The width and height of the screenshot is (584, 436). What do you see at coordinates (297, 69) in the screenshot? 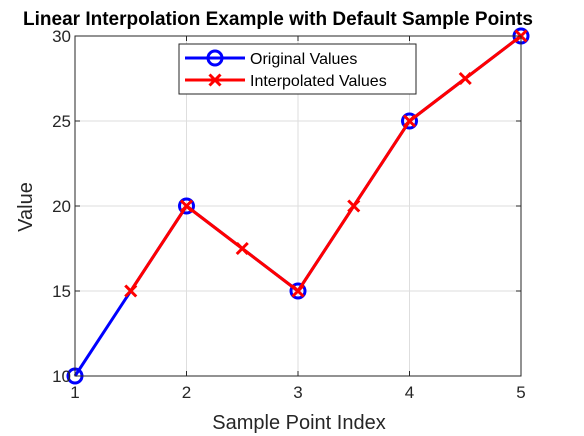
I see `legend: Original Values Interpolated Values` at bounding box center [297, 69].